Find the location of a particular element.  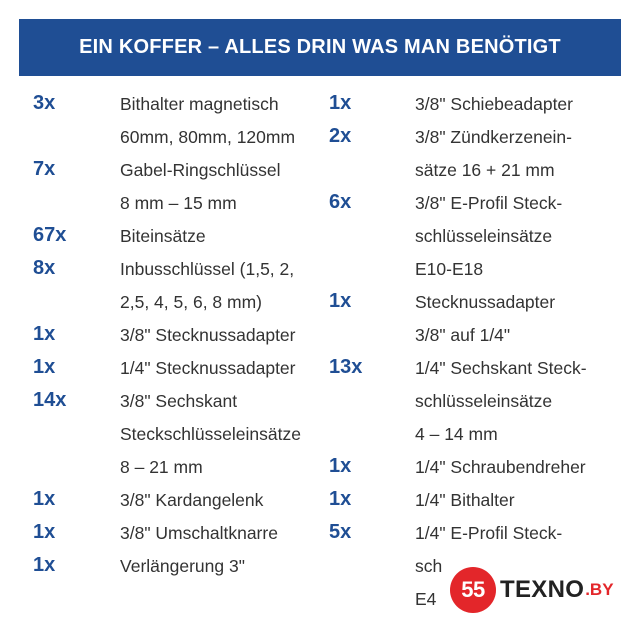

list-item: 1x 1/4" Bithalter is located at coordinates (479, 500).